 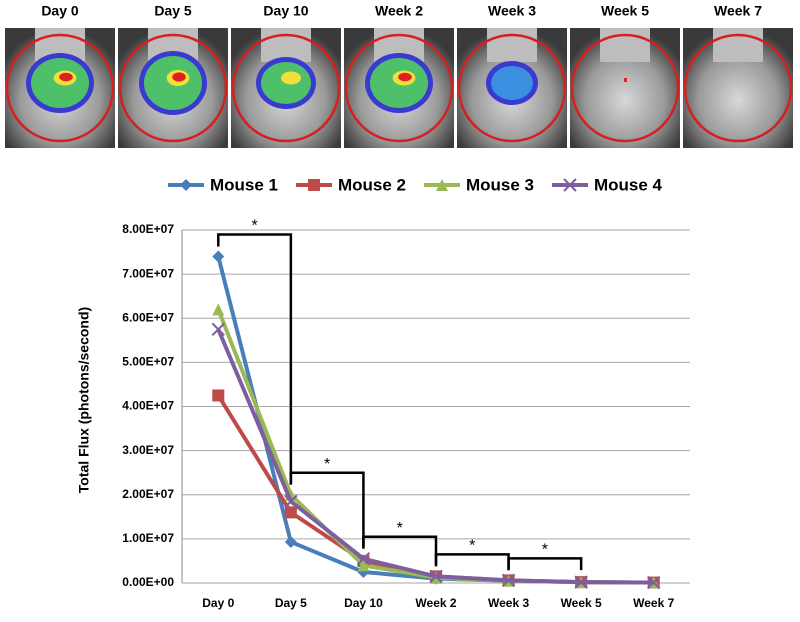 What do you see at coordinates (512, 11) in the screenshot?
I see `image-label: Week 3` at bounding box center [512, 11].